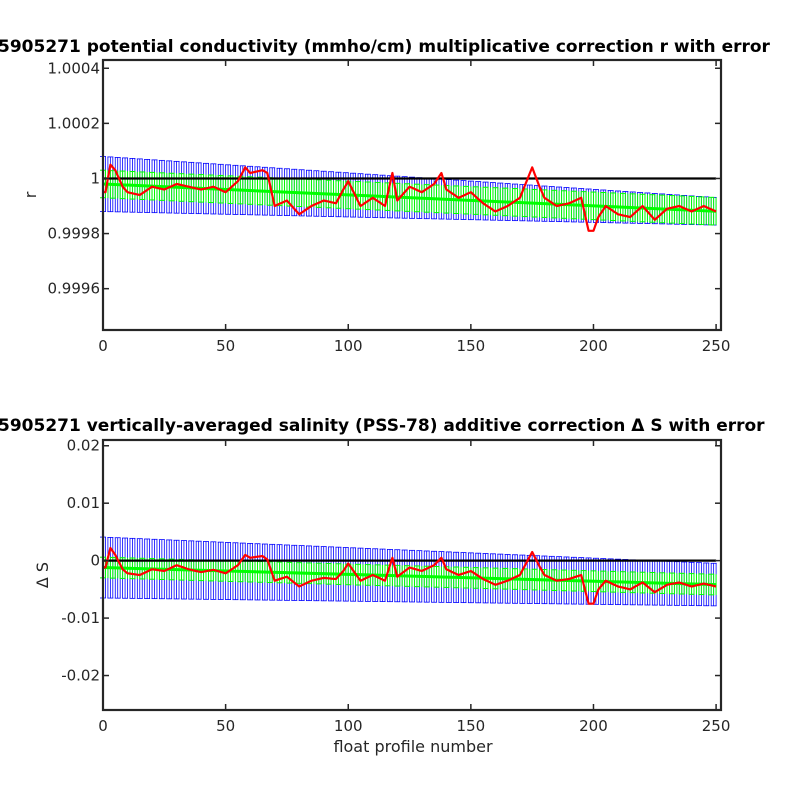 This screenshot has height=800, width=800. What do you see at coordinates (83, 446) in the screenshot?
I see `y-tick-label: 0.02` at bounding box center [83, 446].